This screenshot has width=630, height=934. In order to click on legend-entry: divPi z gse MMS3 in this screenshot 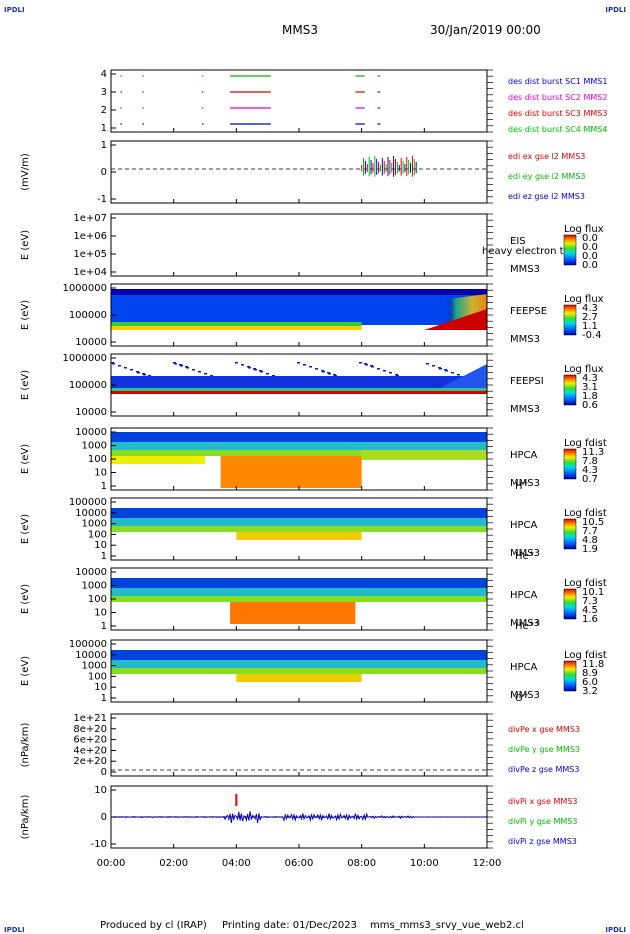, I will do `click(542, 841)`.